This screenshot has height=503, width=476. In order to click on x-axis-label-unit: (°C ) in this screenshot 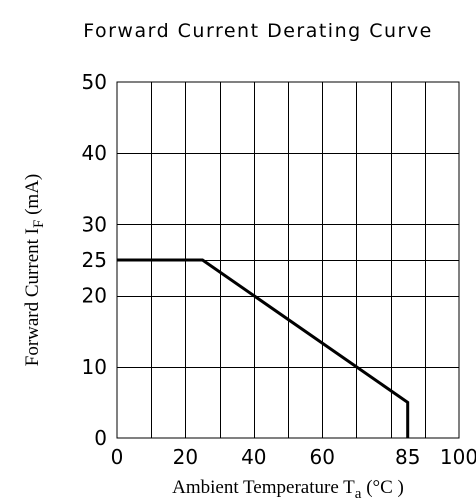, I will do `click(382, 487)`.